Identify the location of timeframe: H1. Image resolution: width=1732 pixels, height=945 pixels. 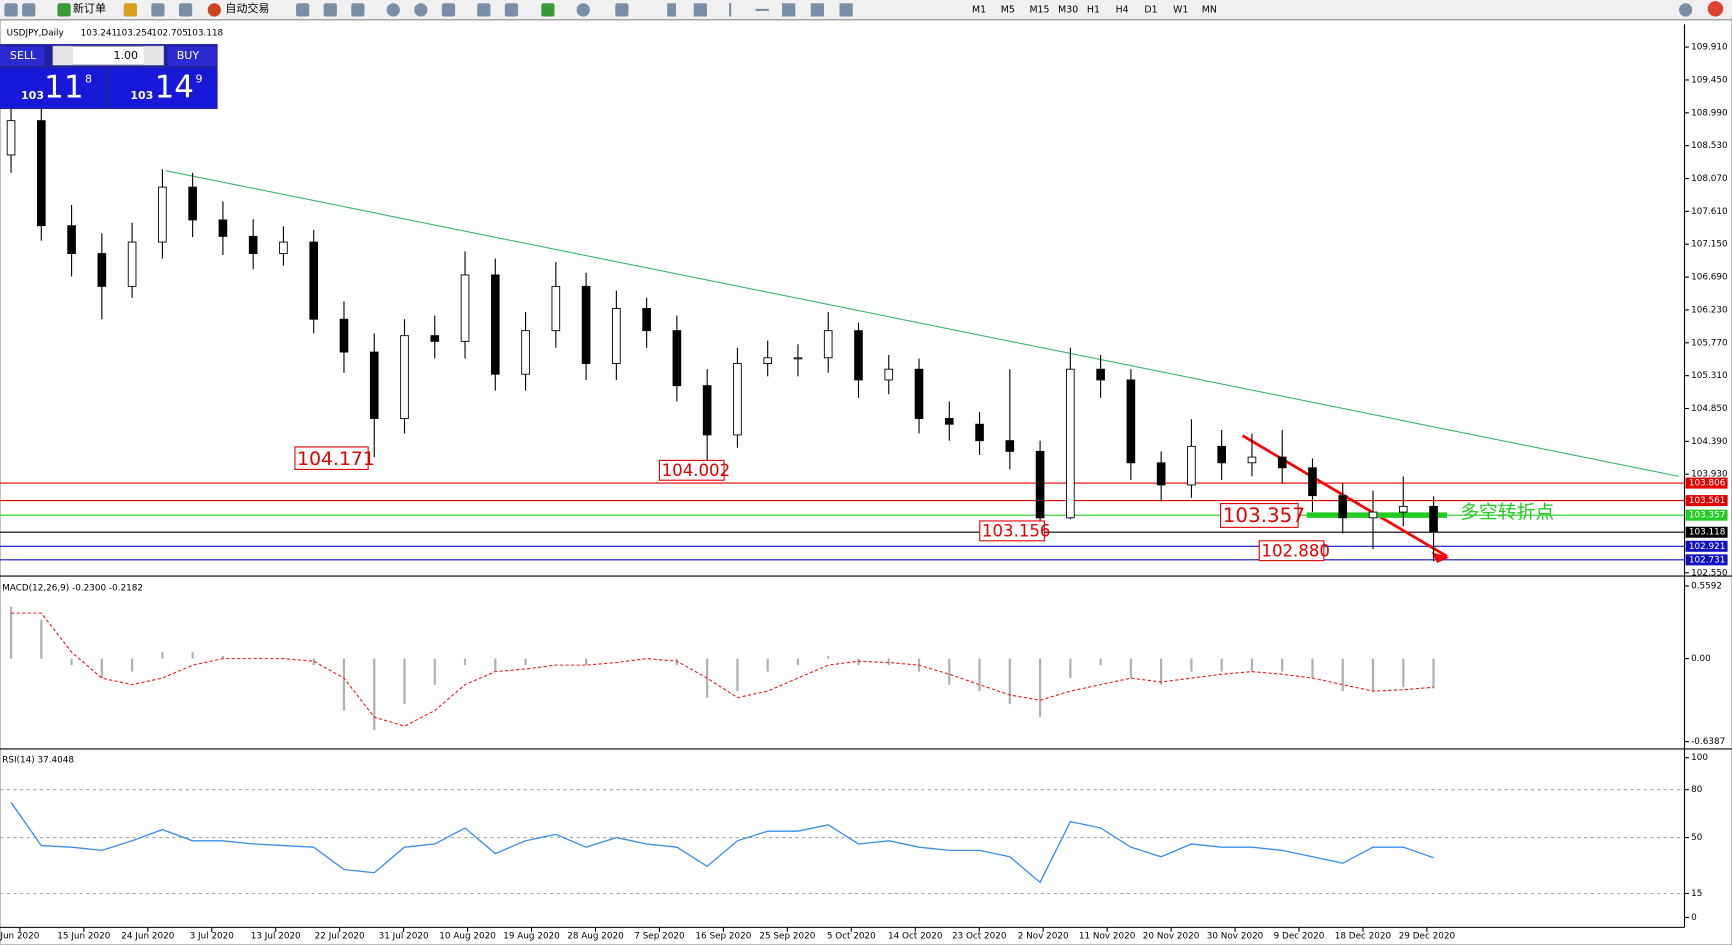
(1093, 9).